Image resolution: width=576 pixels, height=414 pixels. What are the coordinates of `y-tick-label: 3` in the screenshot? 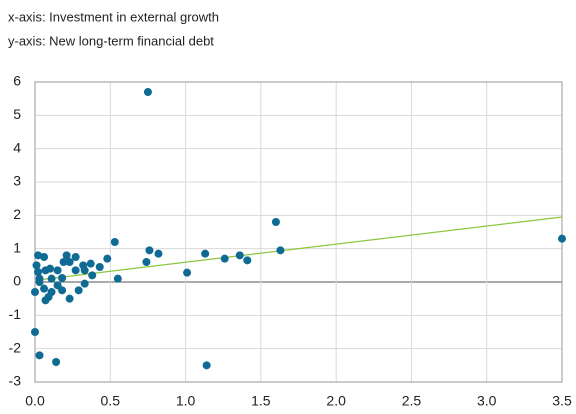 It's located at (17, 181).